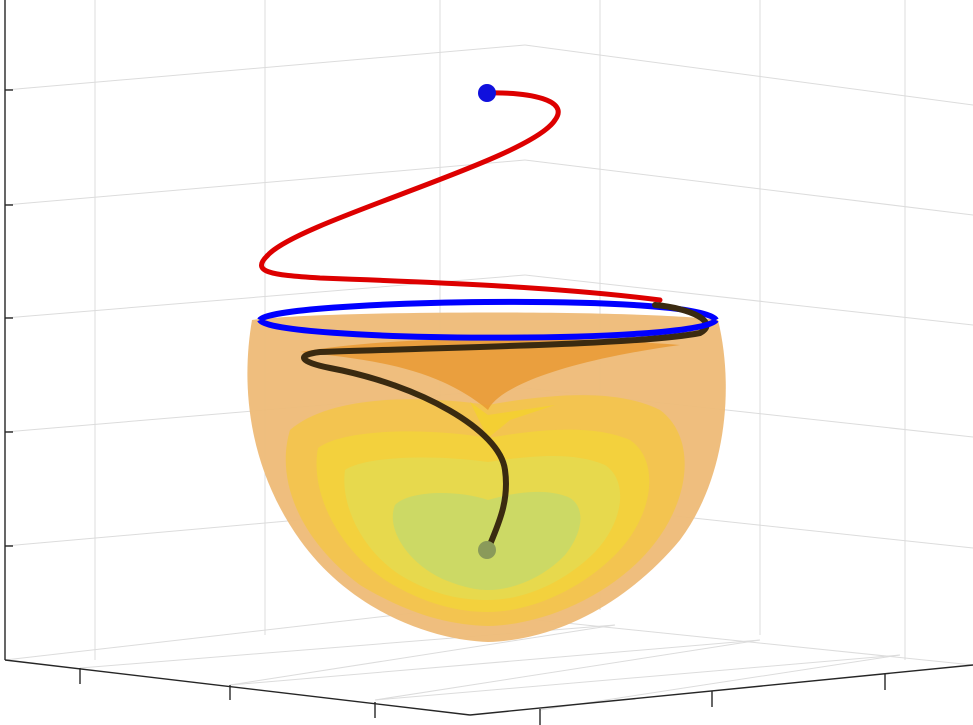 The image size is (973, 725). I want to click on inner-cone, so click(490, 374).